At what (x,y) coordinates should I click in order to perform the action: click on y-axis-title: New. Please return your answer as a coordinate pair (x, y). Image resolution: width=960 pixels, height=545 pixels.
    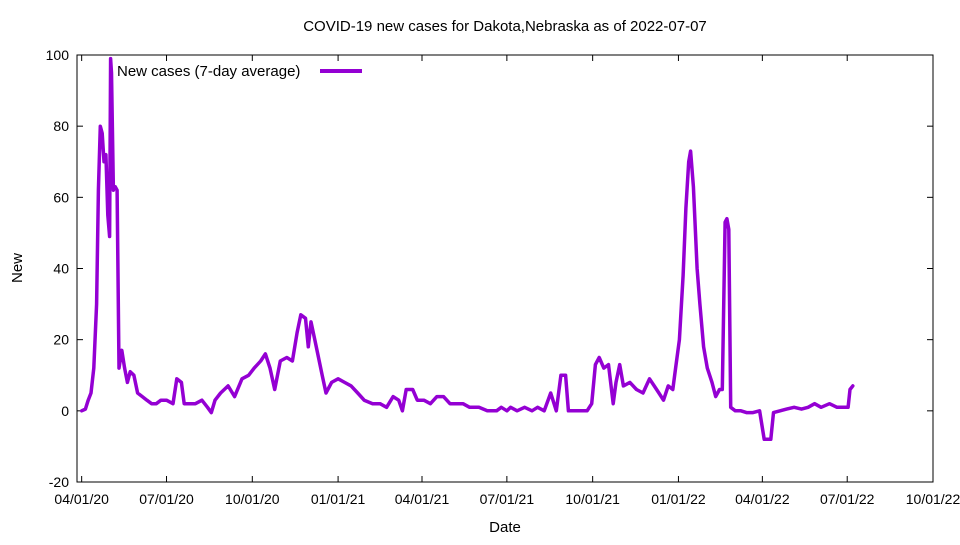
    Looking at the image, I should click on (17, 268).